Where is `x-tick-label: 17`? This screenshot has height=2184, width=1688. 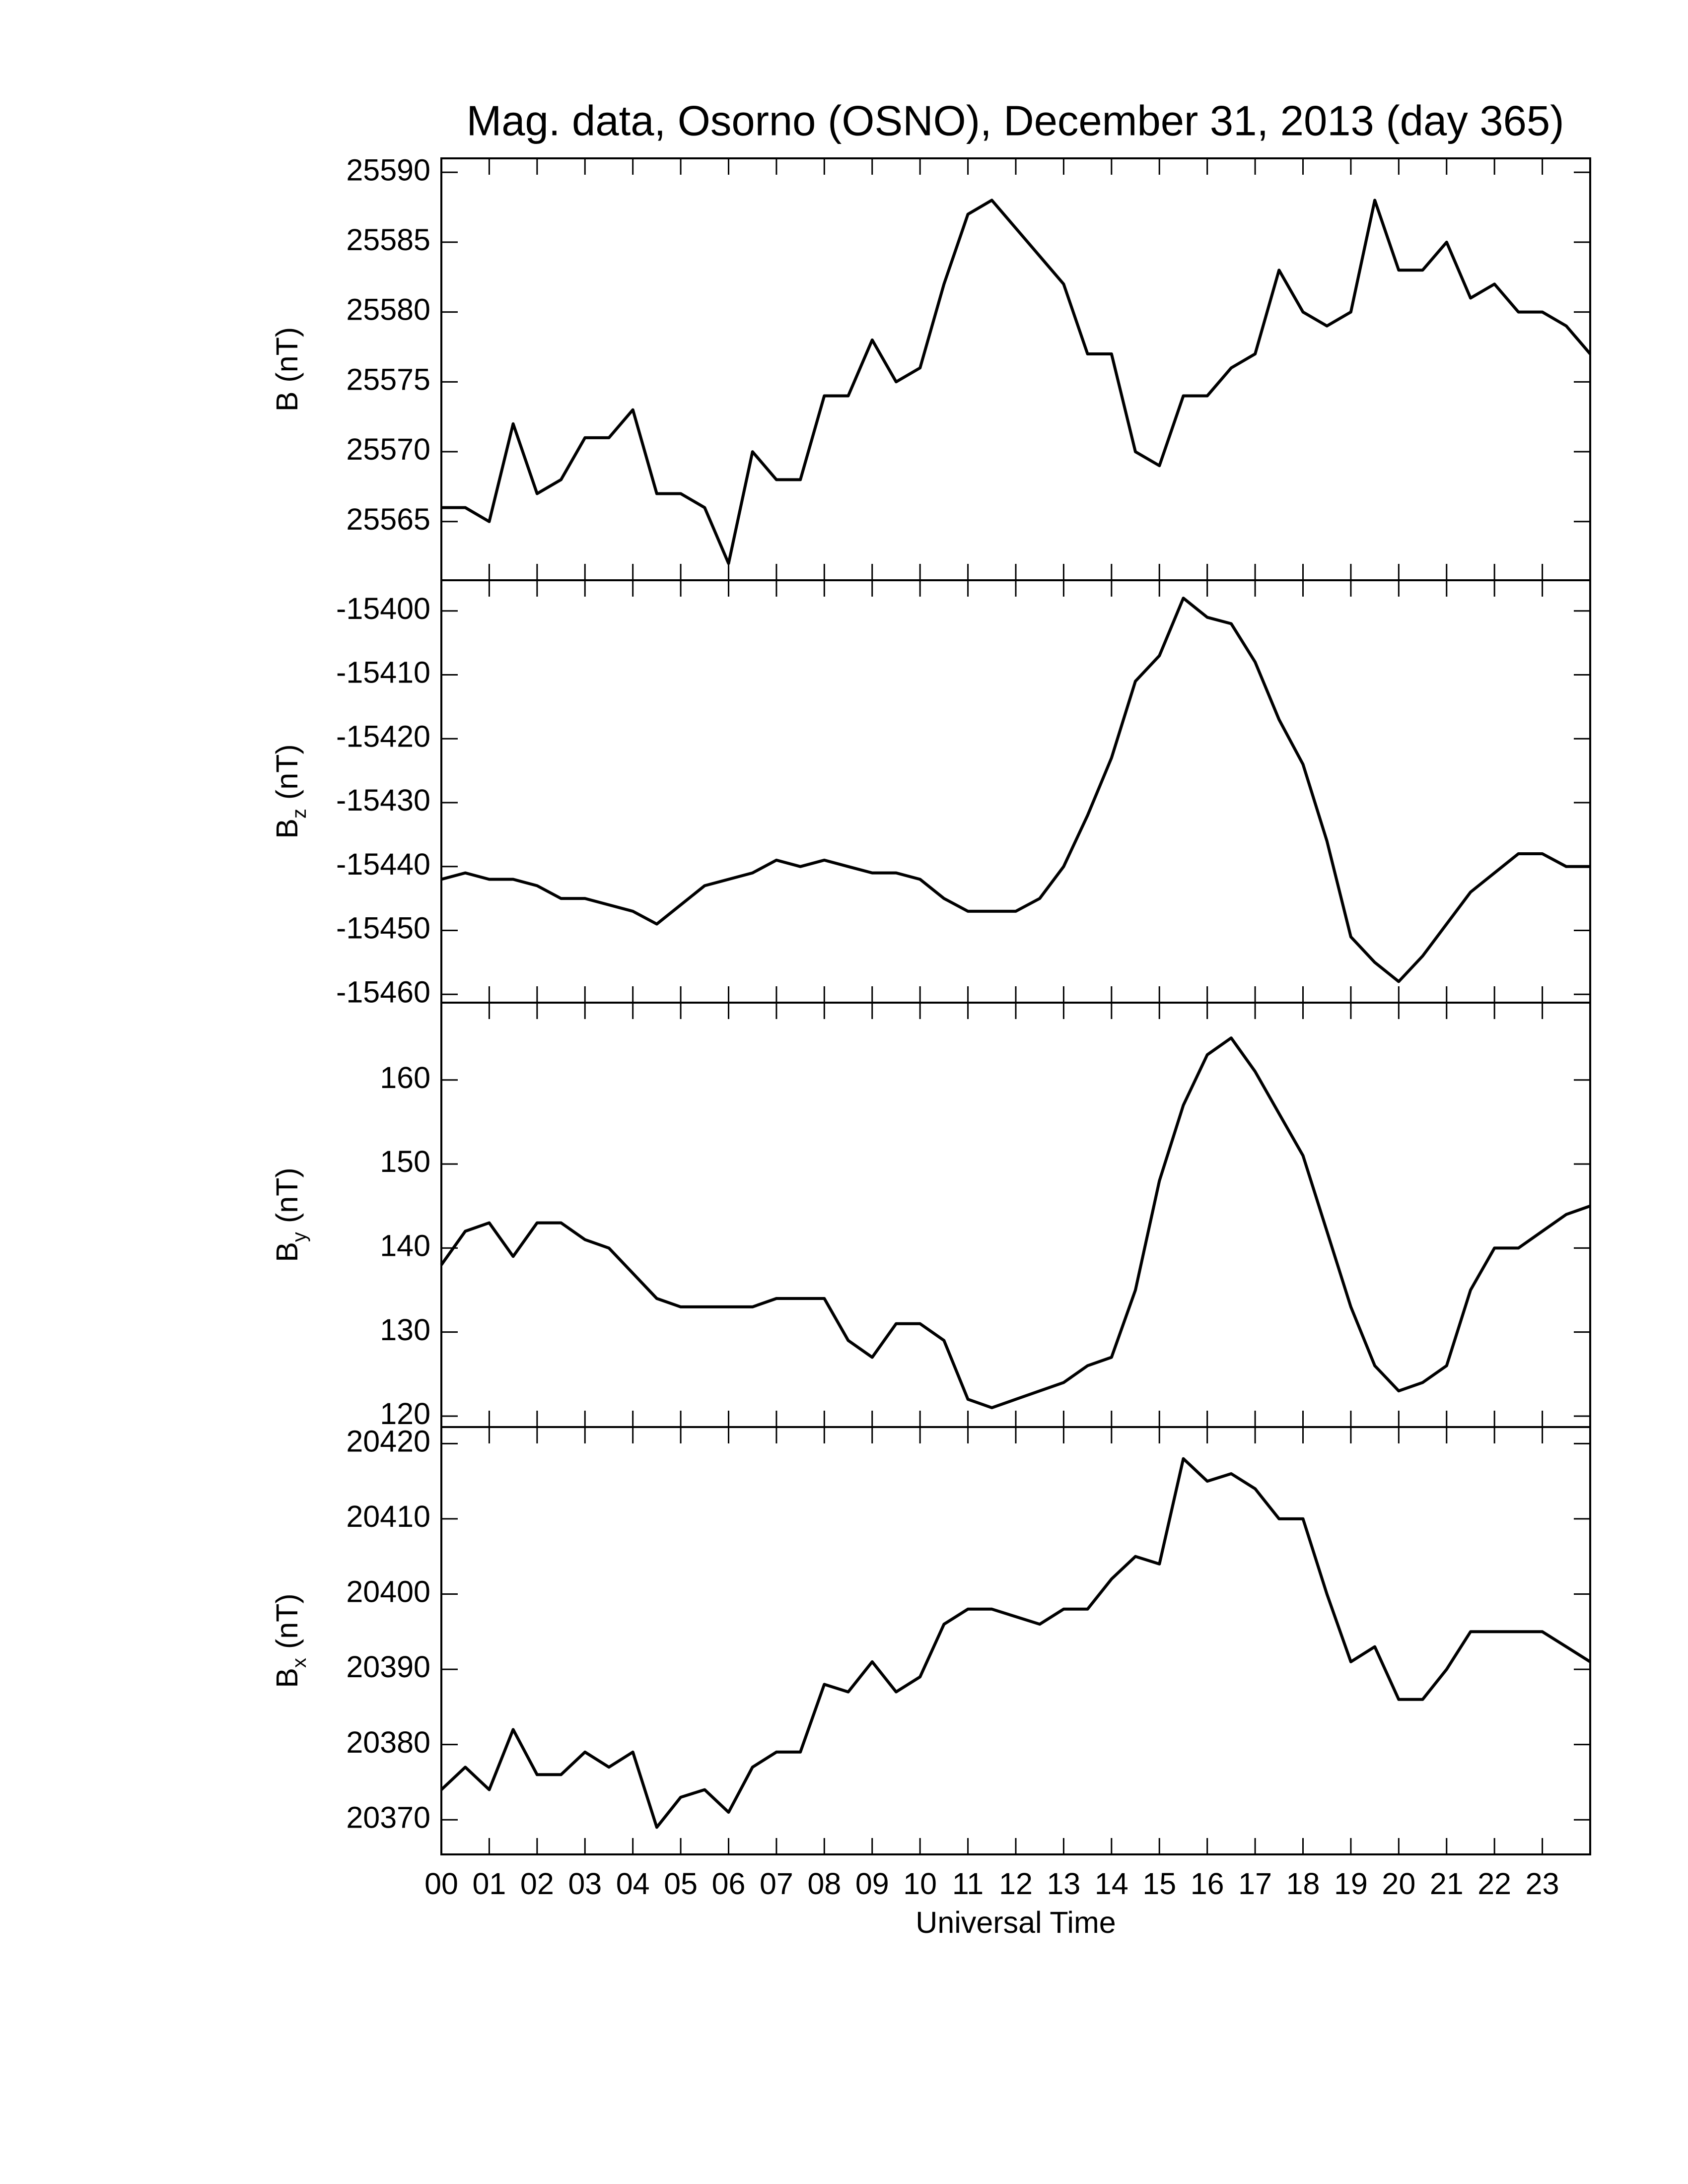 x-tick-label: 17 is located at coordinates (1255, 1884).